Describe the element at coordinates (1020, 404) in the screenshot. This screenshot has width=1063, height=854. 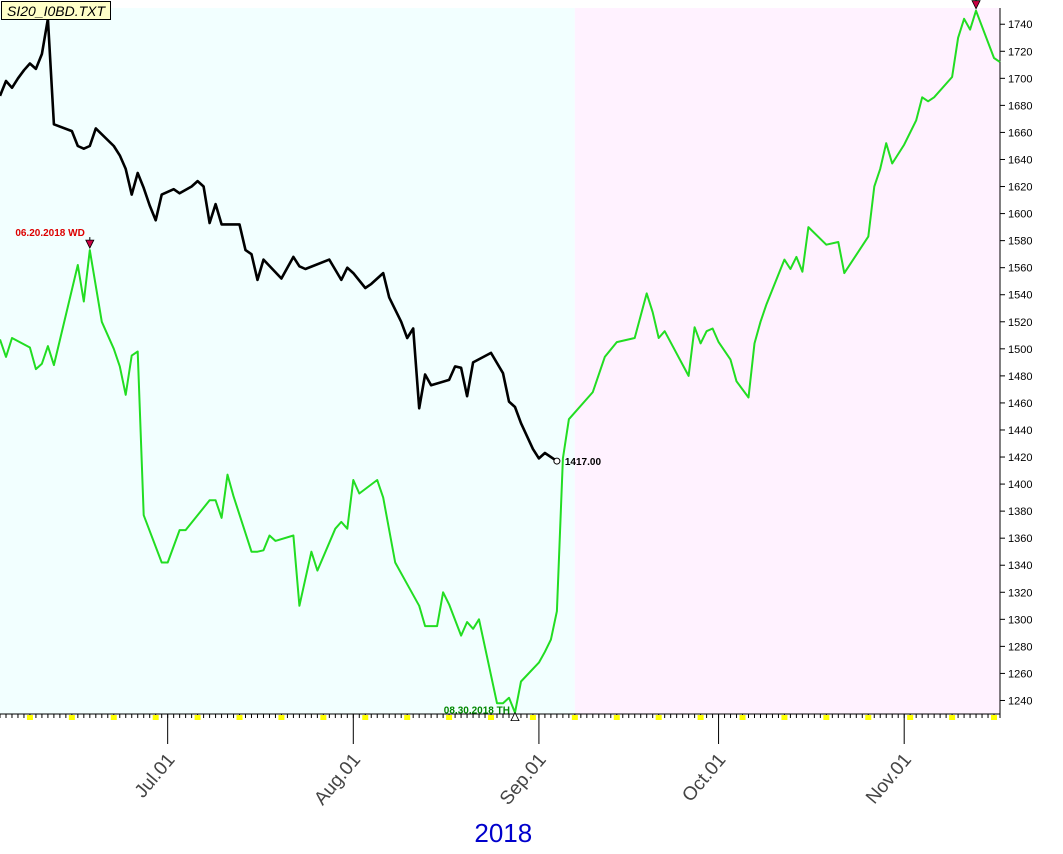
I see `y-tick-label-1460: 1460` at that location.